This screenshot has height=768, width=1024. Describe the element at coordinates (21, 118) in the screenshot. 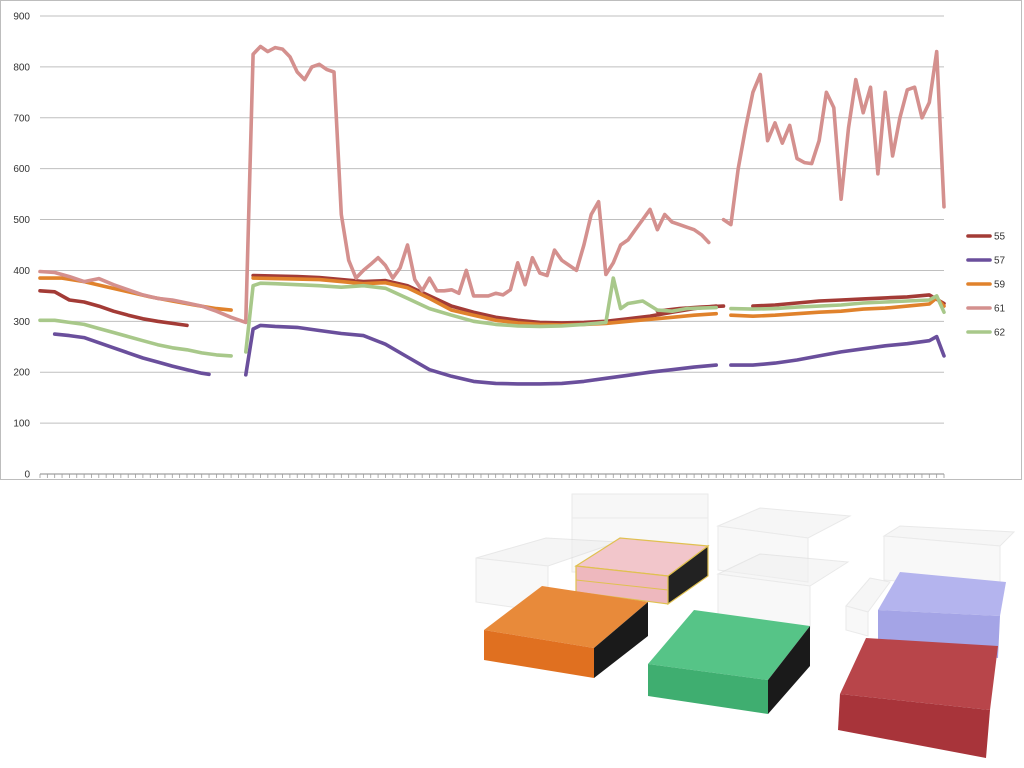

I see `y-tick-label: 700` at that location.